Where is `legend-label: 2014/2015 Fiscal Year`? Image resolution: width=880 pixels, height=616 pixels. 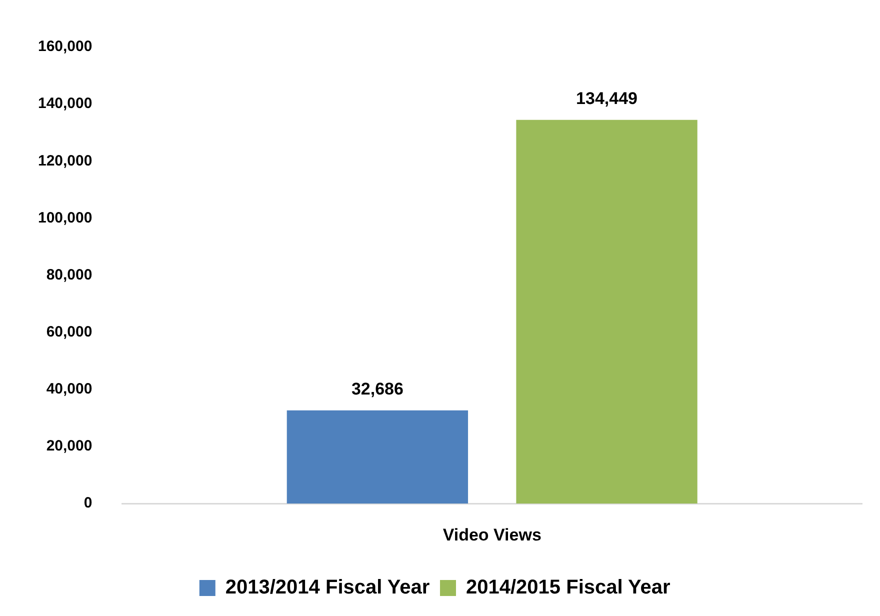 legend-label: 2014/2015 Fiscal Year is located at coordinates (568, 587).